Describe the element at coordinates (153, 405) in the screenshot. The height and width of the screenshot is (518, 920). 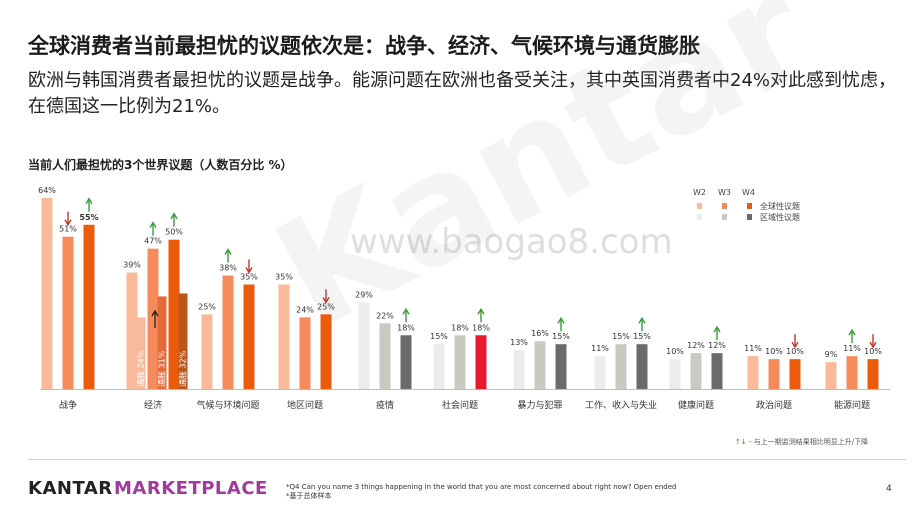
I see `category-label-1: 经济` at that location.